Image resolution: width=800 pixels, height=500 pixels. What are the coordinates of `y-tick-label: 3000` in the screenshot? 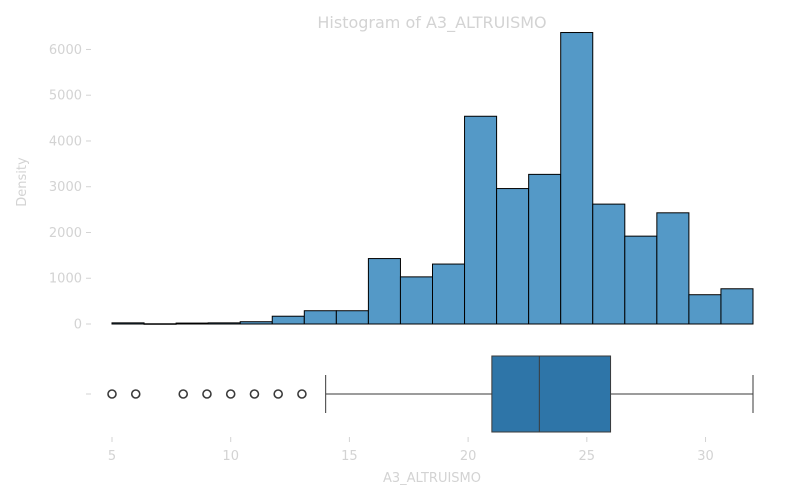 It's located at (65, 187).